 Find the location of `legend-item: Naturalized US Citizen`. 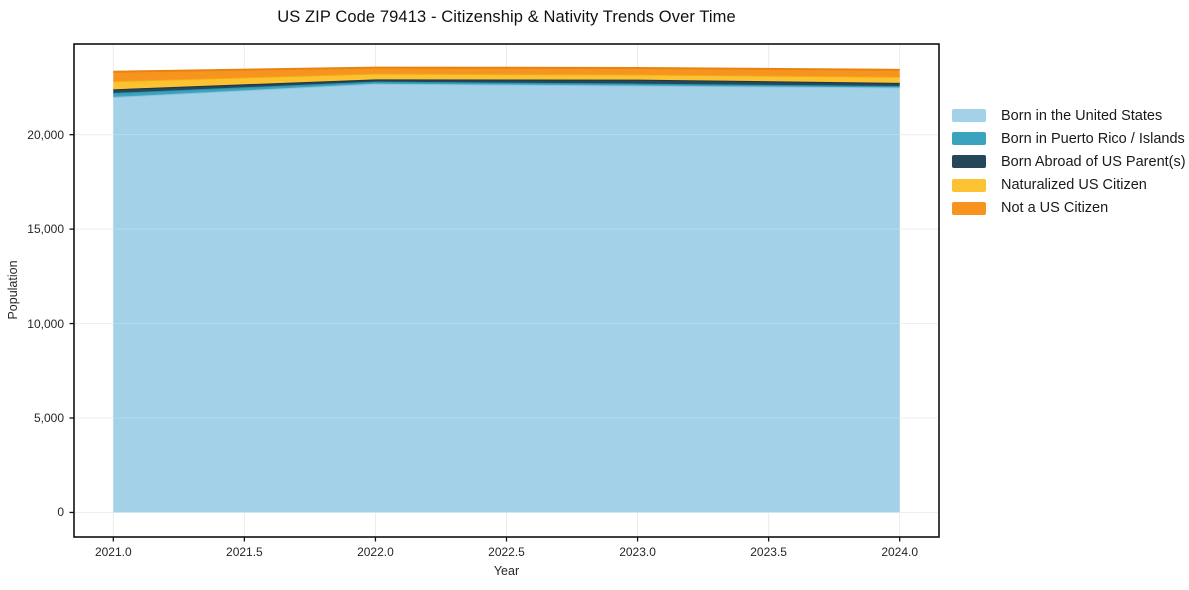

legend-item: Naturalized US Citizen is located at coordinates (1069, 185).